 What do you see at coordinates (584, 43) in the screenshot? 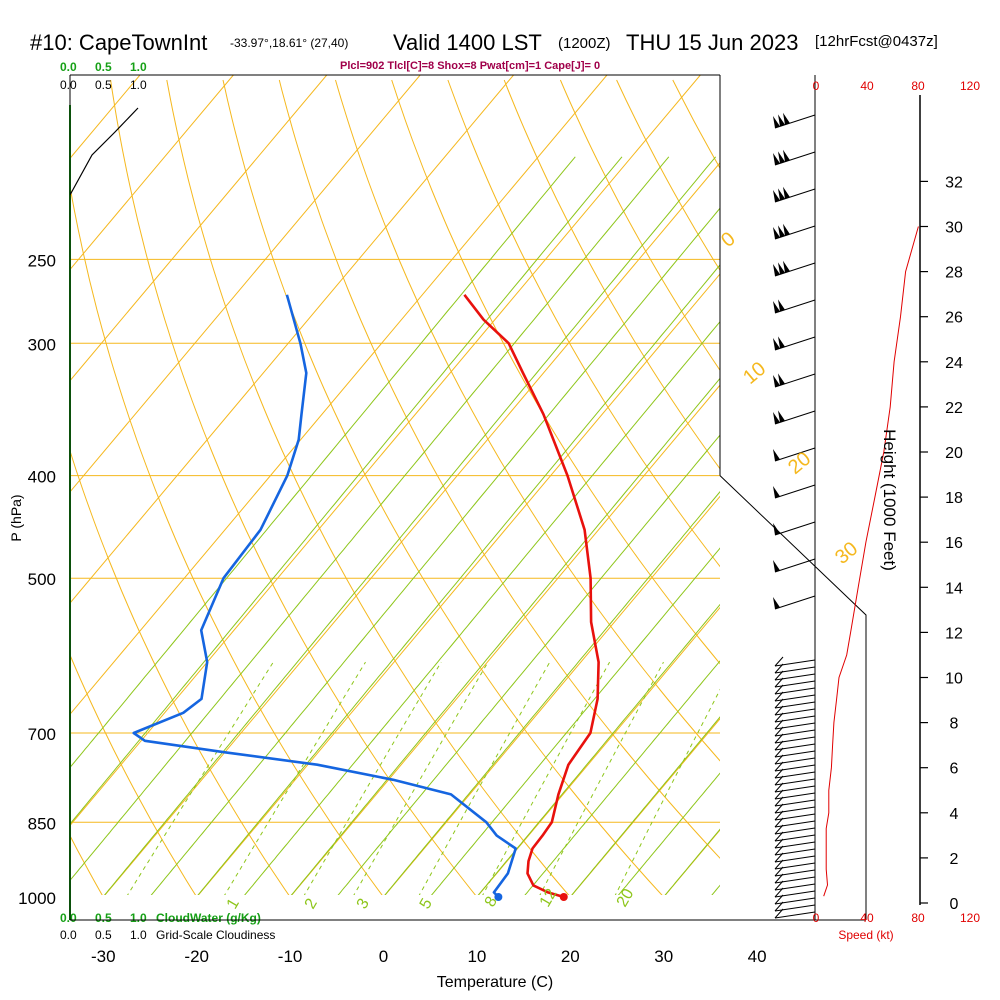
I see `utc-time: (1200Z)` at bounding box center [584, 43].